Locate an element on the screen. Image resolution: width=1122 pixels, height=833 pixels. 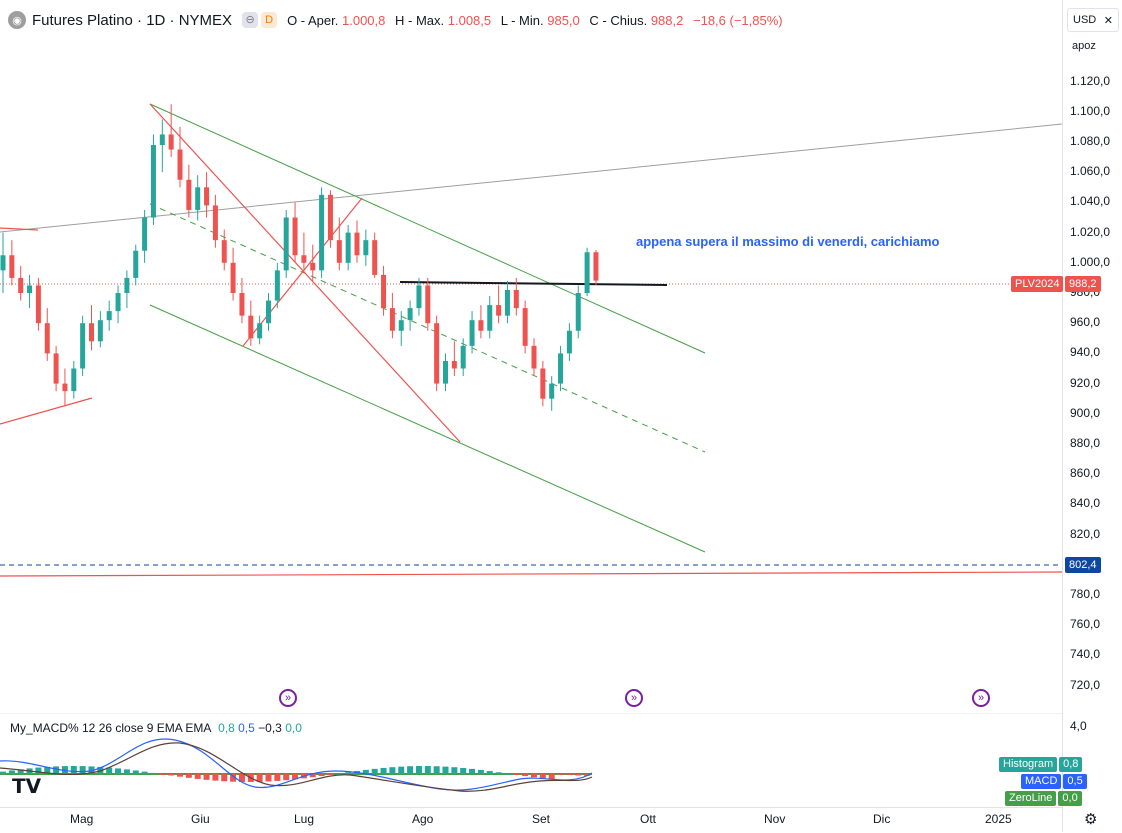
market-status-icon: ⊖ is located at coordinates (250, 20).